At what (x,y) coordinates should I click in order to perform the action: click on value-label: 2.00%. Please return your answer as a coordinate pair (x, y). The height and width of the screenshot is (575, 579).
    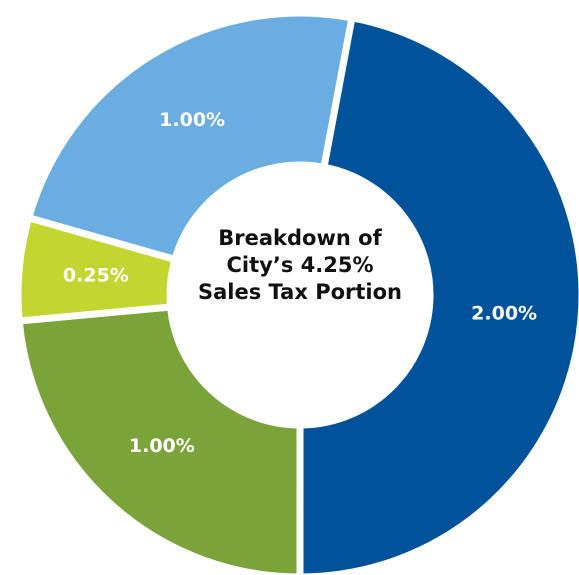
    Looking at the image, I should click on (504, 313).